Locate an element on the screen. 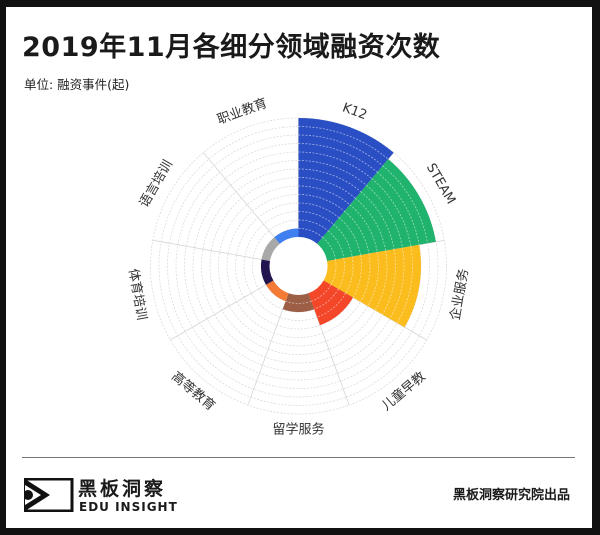 The height and width of the screenshot is (535, 600). eye-logo-icon is located at coordinates (49, 495).